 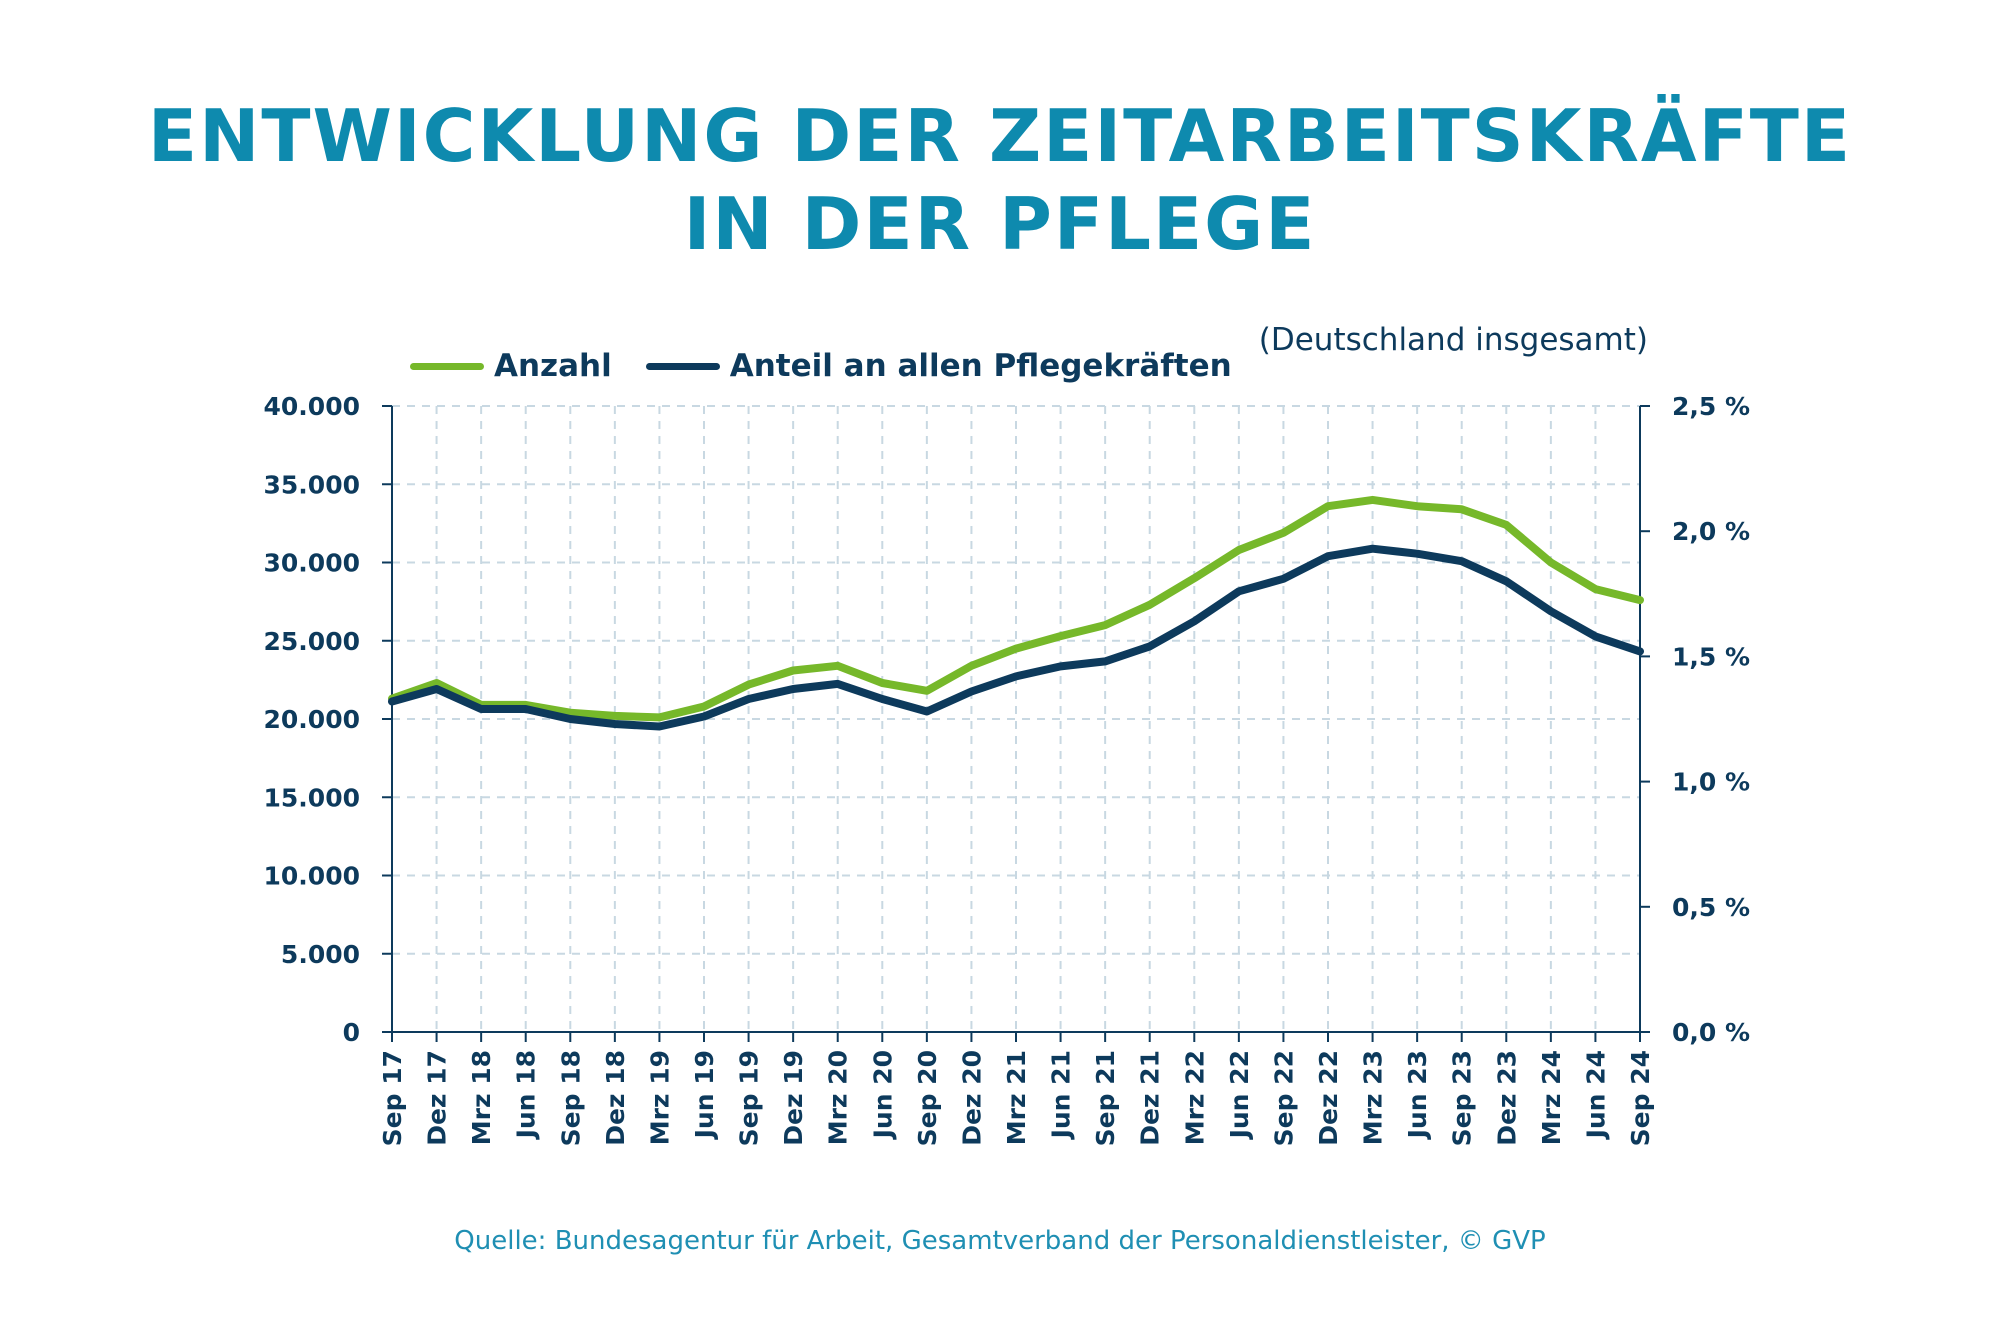 I want to click on x-tick-label: Jun 21, so click(x=1061, y=1095).